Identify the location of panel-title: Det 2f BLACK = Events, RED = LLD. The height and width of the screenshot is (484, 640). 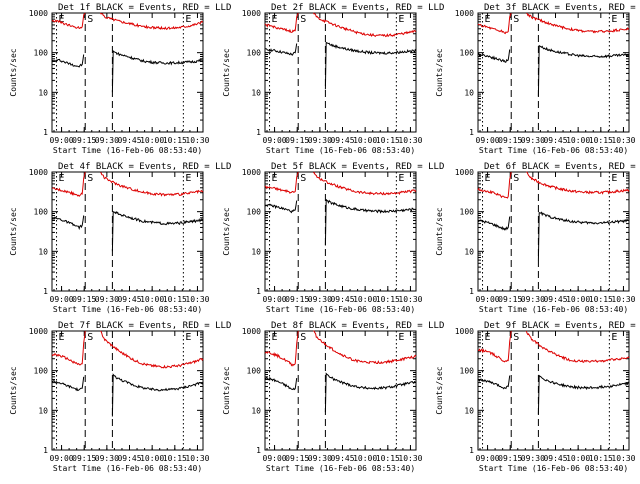
(357, 8).